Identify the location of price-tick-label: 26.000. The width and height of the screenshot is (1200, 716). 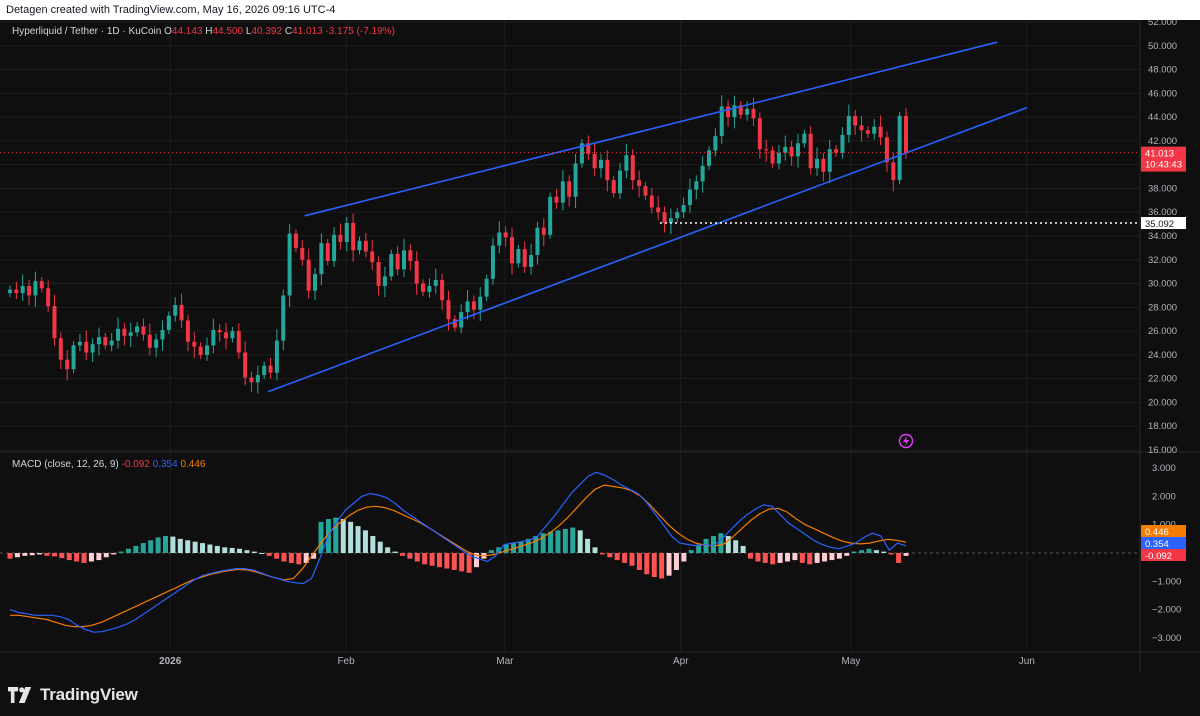
(1162, 331).